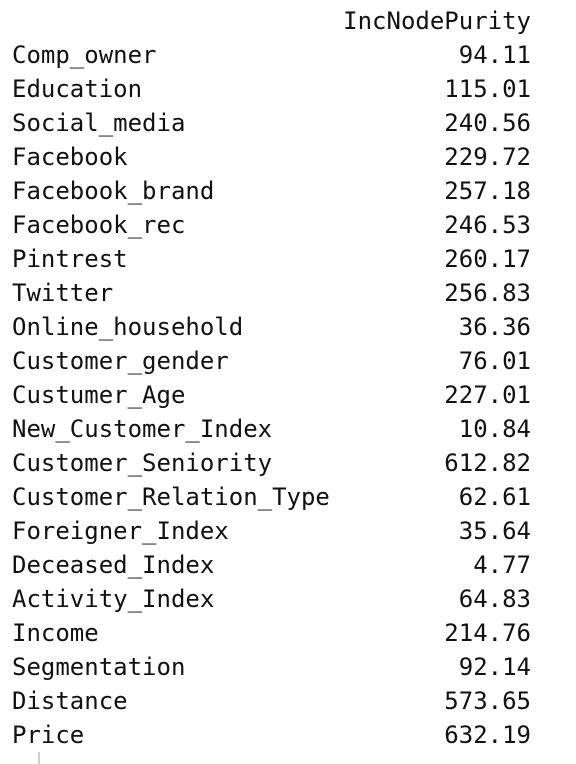  Describe the element at coordinates (70, 259) in the screenshot. I see `row-name: Pintrest` at that location.